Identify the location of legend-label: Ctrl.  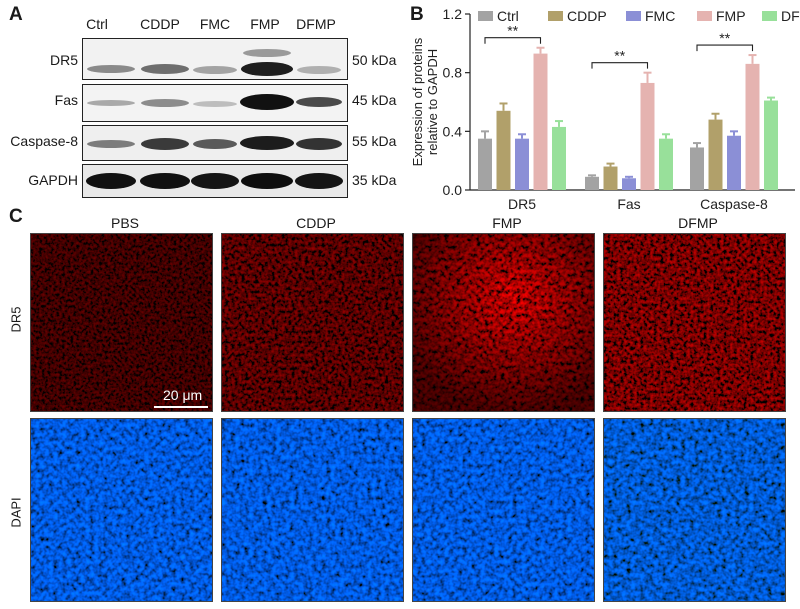
(508, 16).